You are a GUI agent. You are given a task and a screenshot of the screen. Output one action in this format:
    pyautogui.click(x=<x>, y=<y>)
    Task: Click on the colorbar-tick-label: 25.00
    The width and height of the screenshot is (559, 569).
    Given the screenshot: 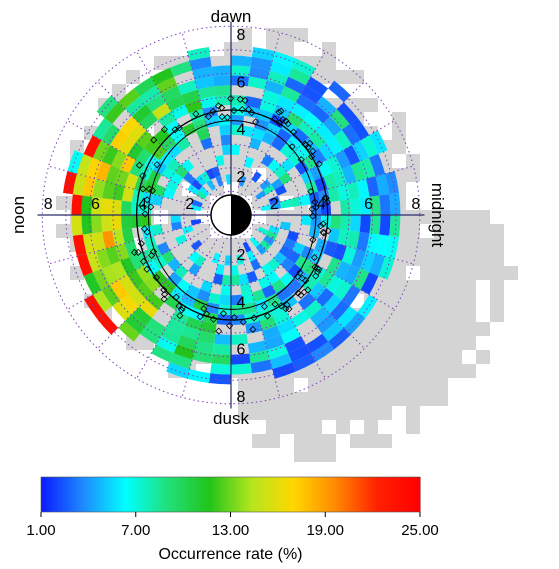 What is the action you would take?
    pyautogui.click(x=420, y=530)
    